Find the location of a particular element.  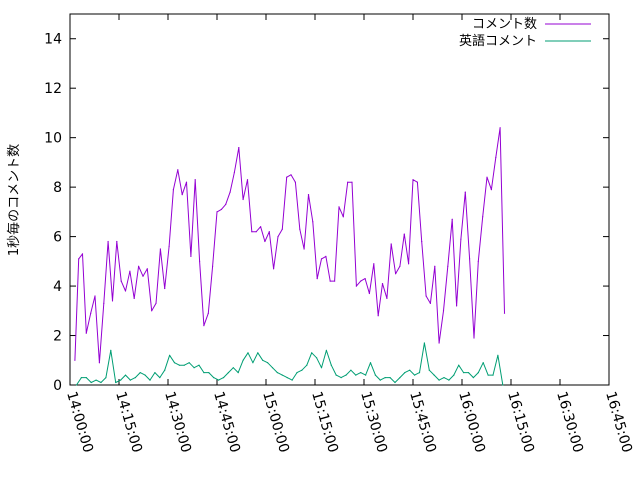

x-tick-label: 14:15:00 is located at coordinates (128, 422).